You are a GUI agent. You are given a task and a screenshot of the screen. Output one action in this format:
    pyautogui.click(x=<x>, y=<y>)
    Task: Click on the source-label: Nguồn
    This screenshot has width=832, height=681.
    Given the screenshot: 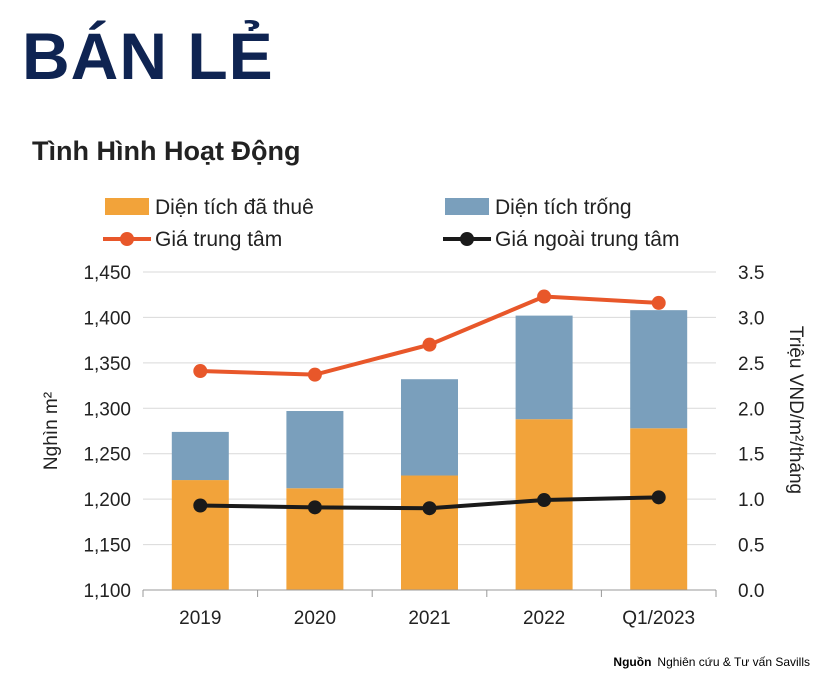 What is the action you would take?
    pyautogui.click(x=632, y=662)
    